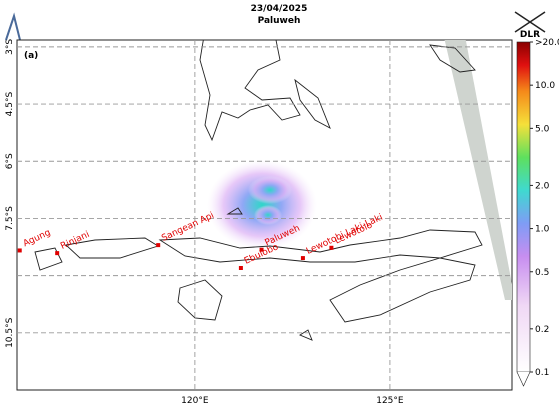  Describe the element at coordinates (10, 332) in the screenshot. I see `y-tick-label: 10.5°S` at that location.